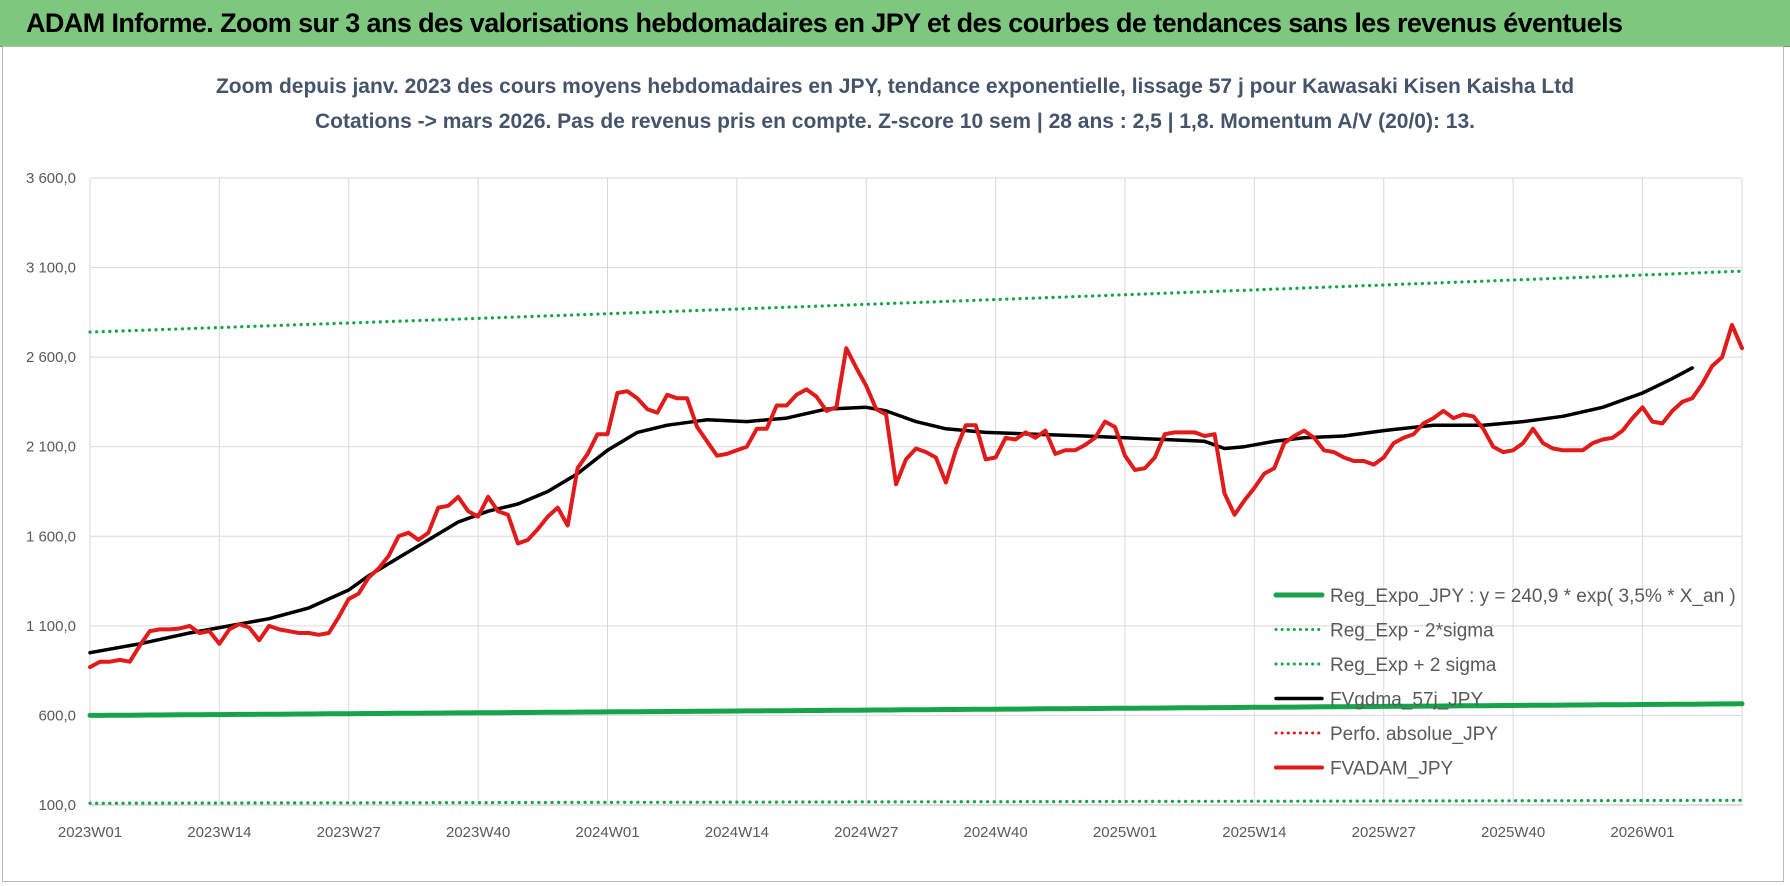  Describe the element at coordinates (1412, 631) in the screenshot. I see `legend-entry: Reg_Exp - 2*sigma` at that location.